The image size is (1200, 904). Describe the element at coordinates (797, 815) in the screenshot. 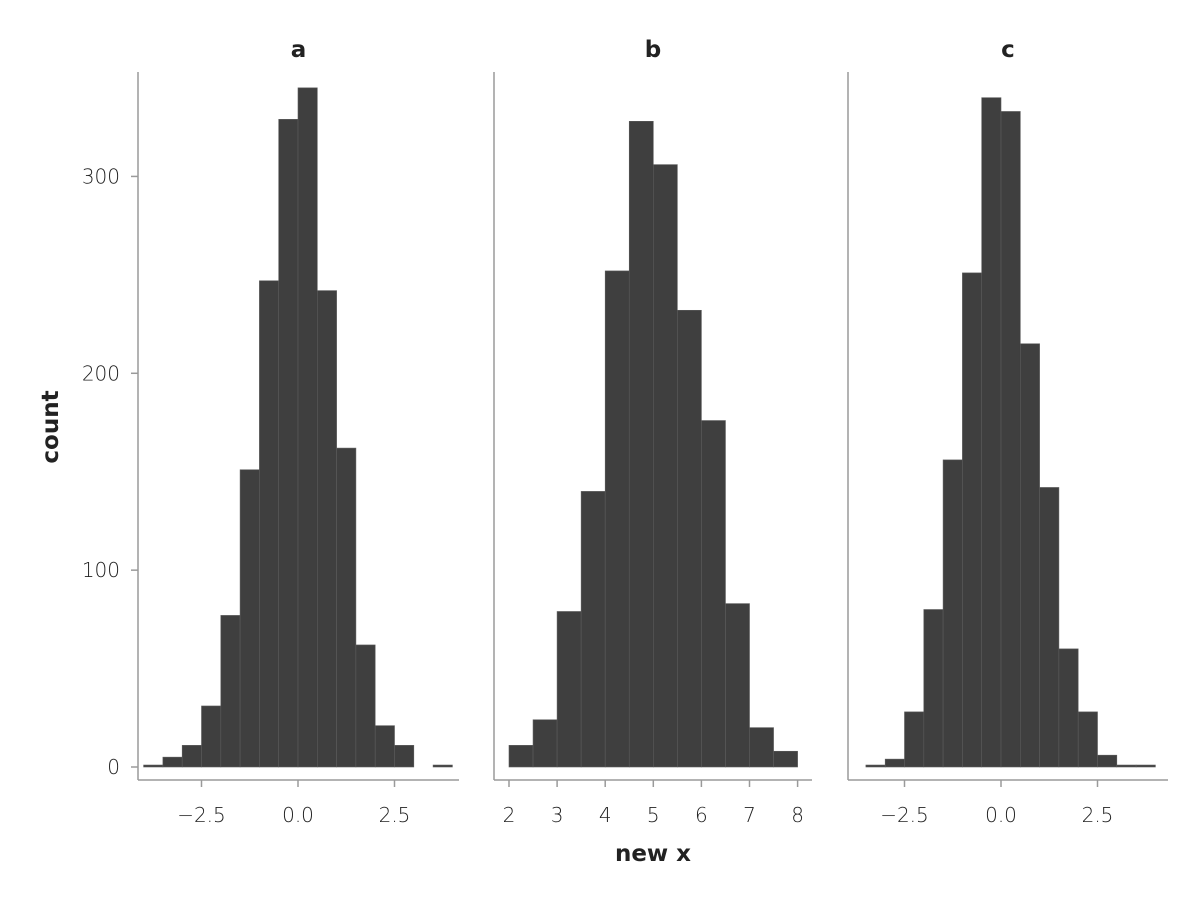

I see `x-tick-label: 8` at that location.